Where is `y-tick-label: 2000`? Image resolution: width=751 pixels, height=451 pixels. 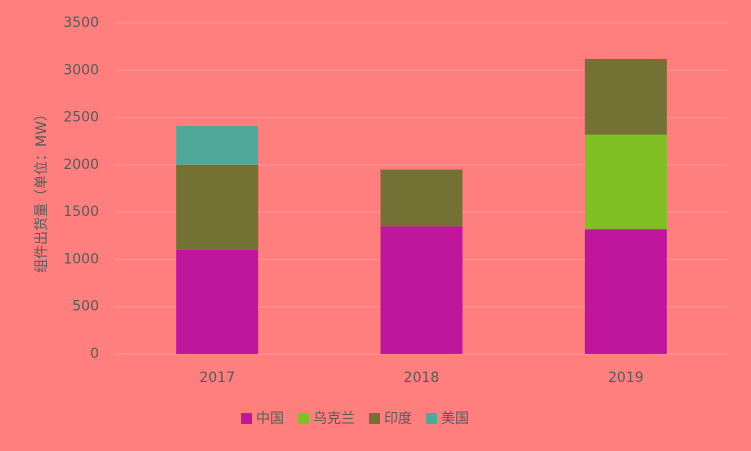
y-tick-label: 2000 is located at coordinates (81, 165).